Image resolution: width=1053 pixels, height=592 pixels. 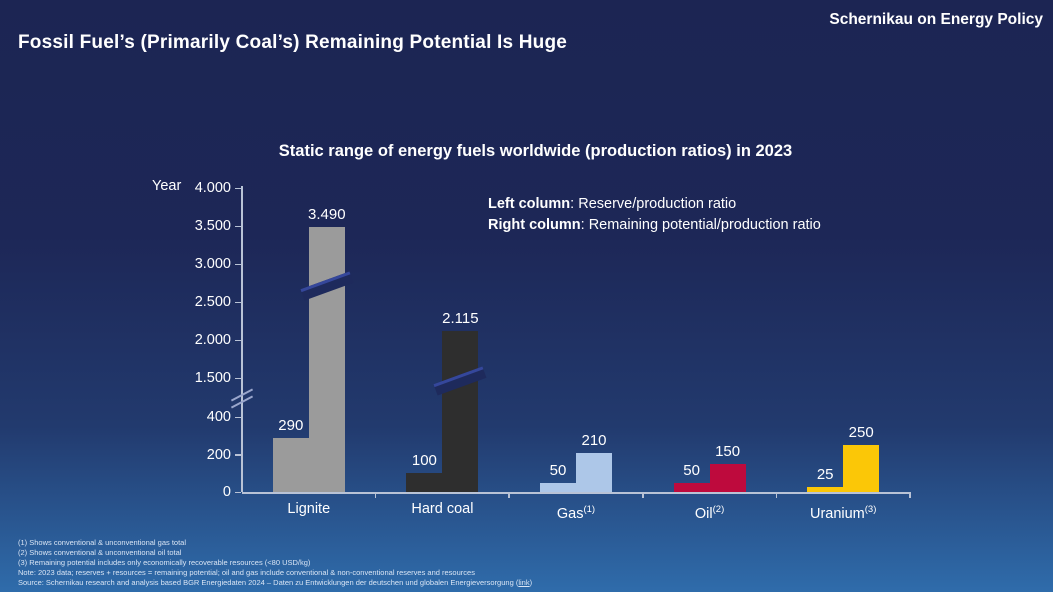 What do you see at coordinates (218, 417) in the screenshot?
I see `y-tick-label: 400` at bounding box center [218, 417].